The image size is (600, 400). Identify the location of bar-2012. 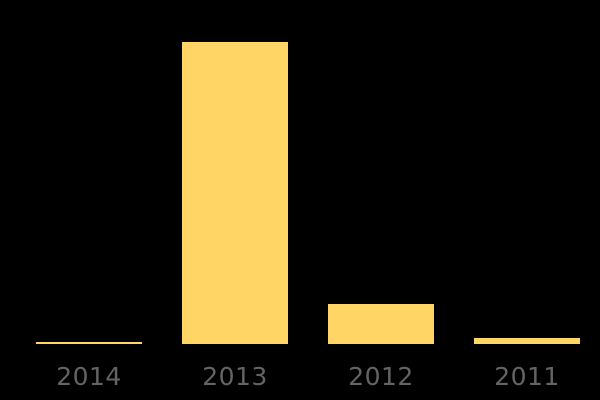
(381, 324).